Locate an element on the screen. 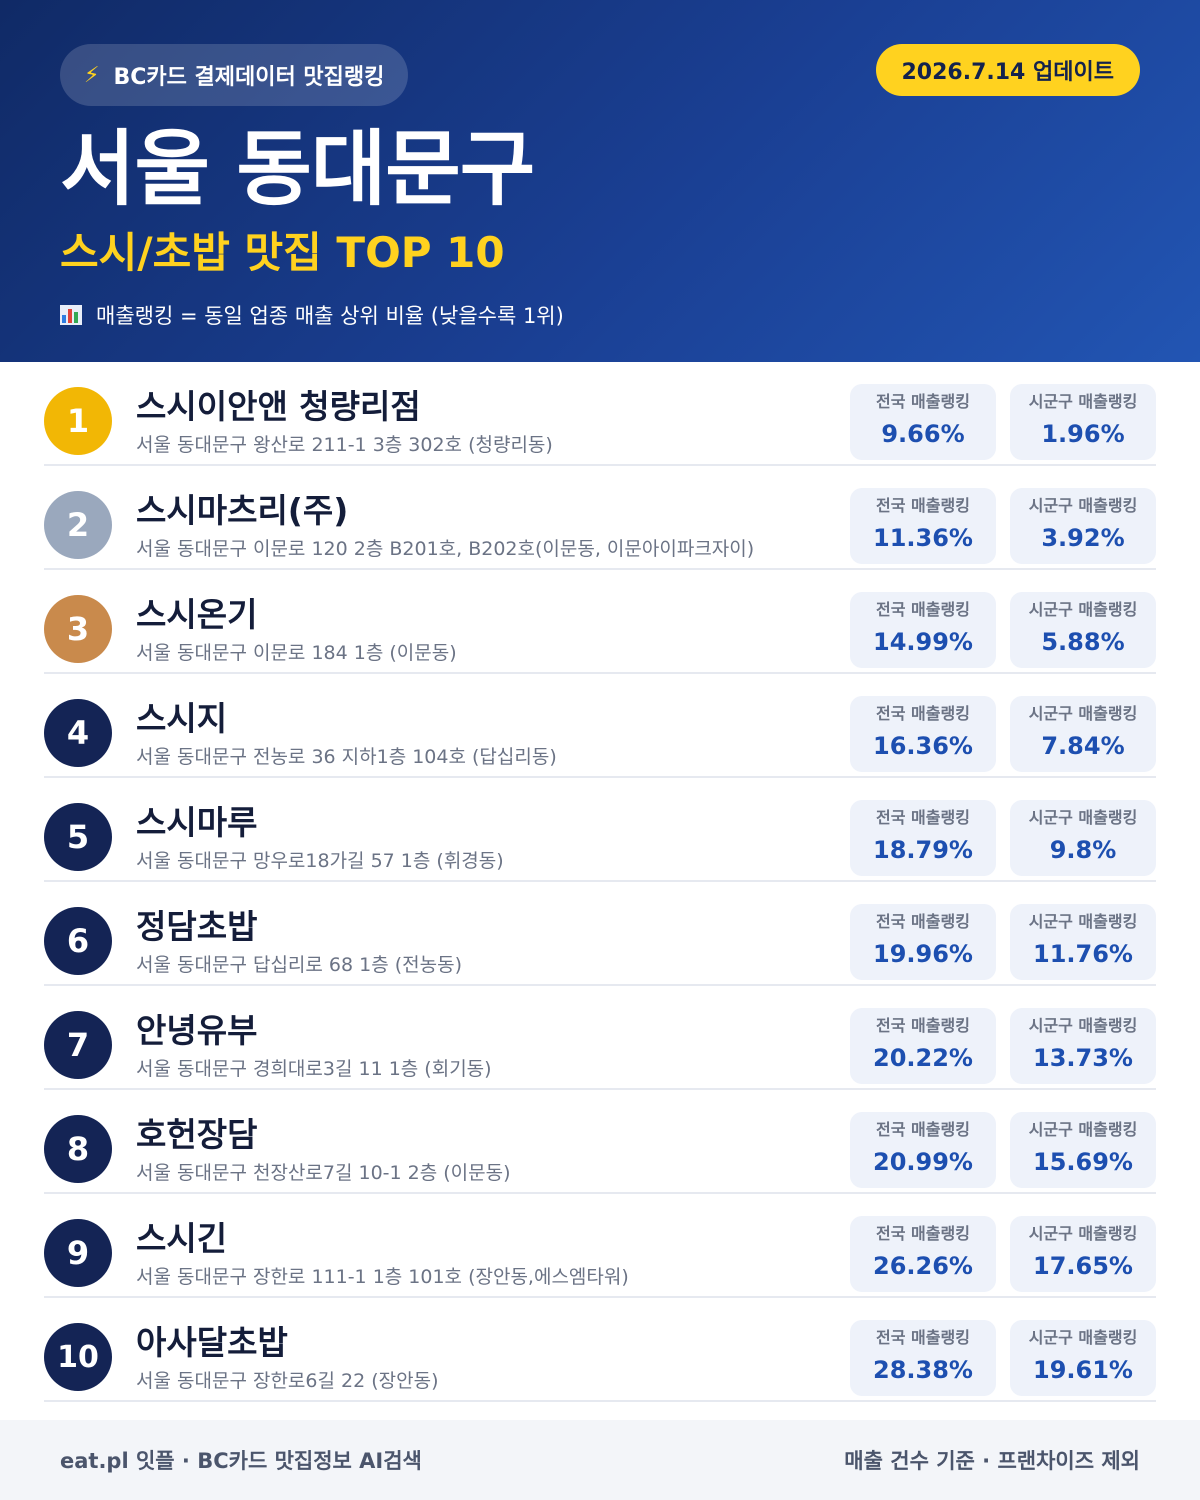 This screenshot has height=1500, width=1200. local-ranking-box: 시군구 매출랭킹 7.84% is located at coordinates (1083, 734).